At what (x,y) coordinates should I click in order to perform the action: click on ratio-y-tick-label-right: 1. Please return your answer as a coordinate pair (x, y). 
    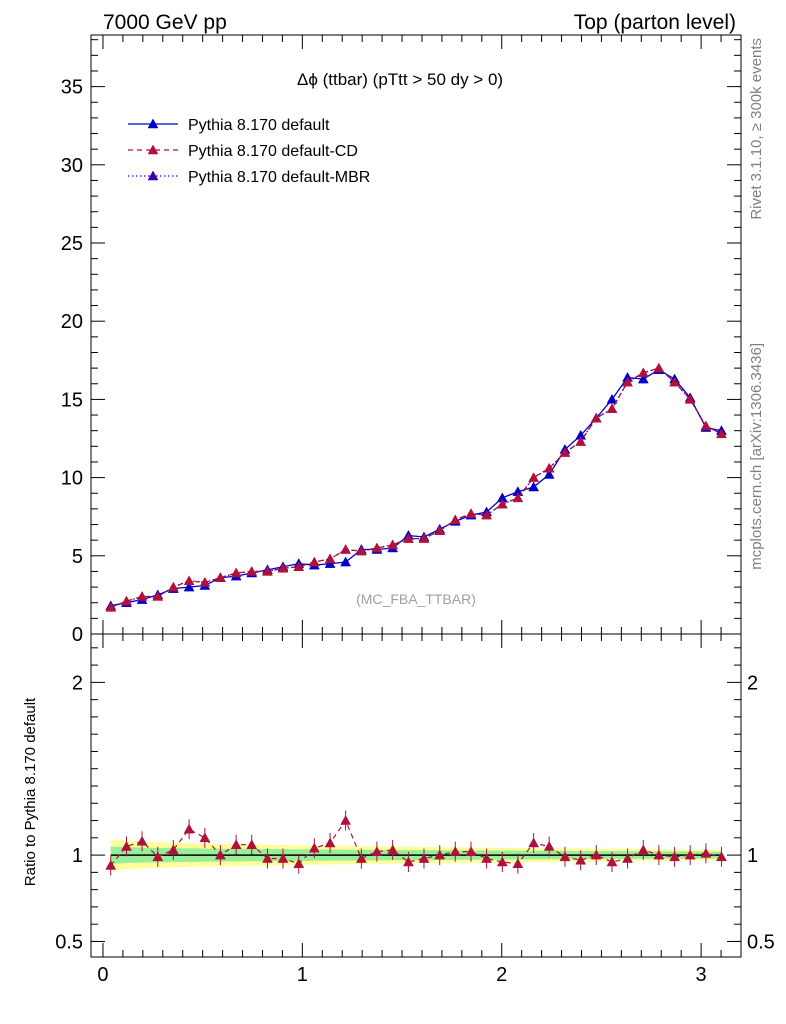
    Looking at the image, I should click on (752, 856).